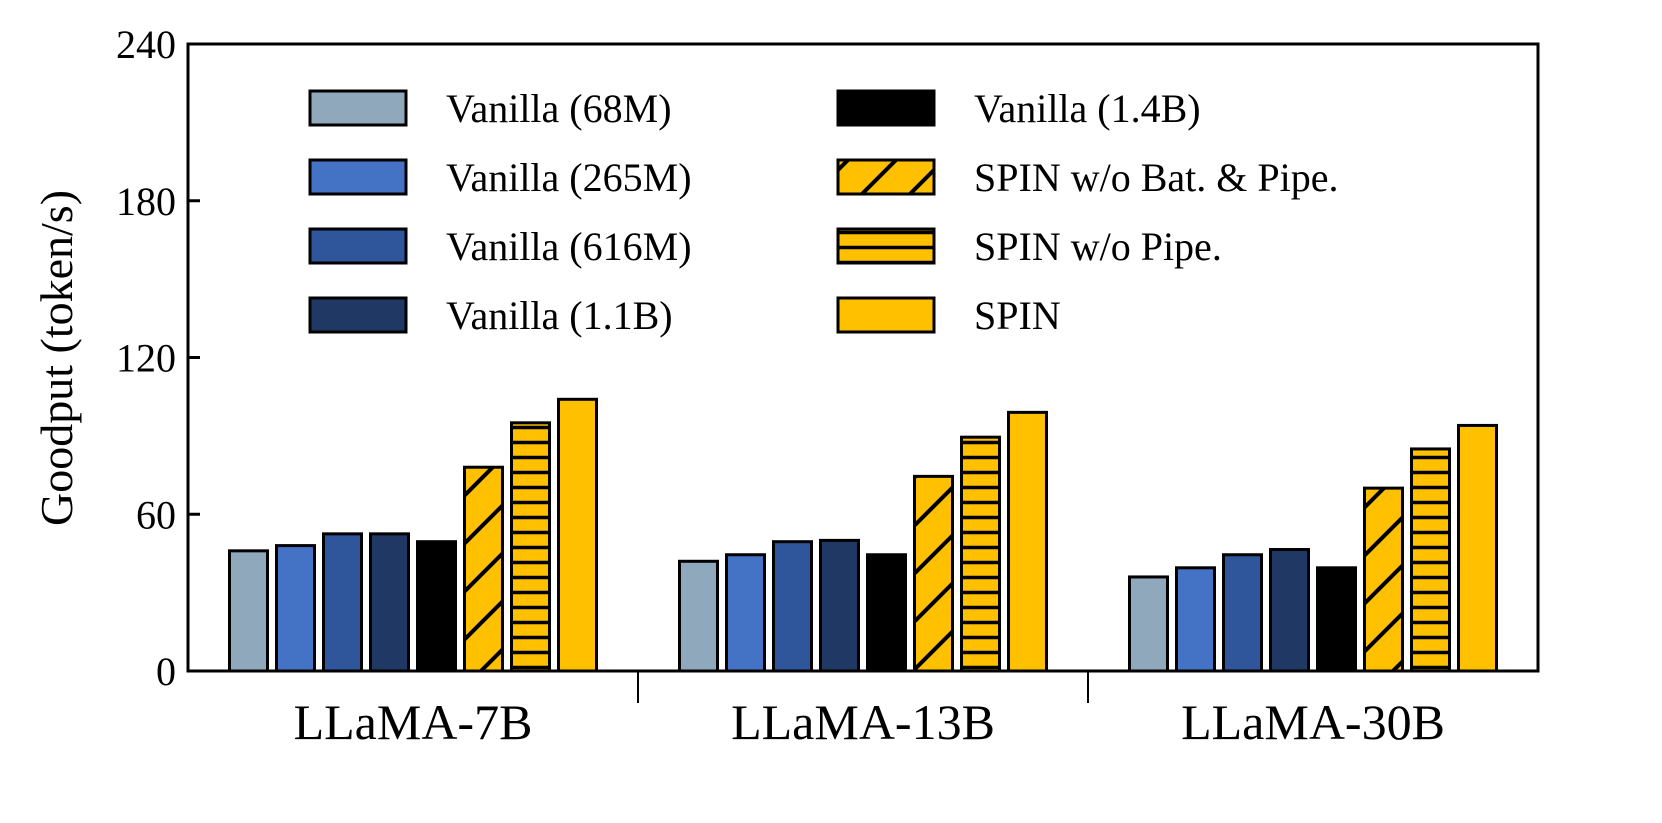 This screenshot has height=823, width=1662. I want to click on y-axis-ticks: 0 60 120 180 240, so click(158, 358).